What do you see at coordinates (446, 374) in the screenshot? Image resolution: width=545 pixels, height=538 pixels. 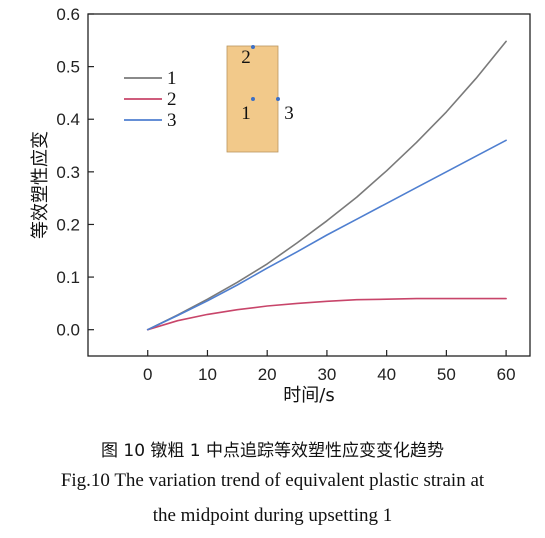 I see `x-tick-label: 50` at bounding box center [446, 374].